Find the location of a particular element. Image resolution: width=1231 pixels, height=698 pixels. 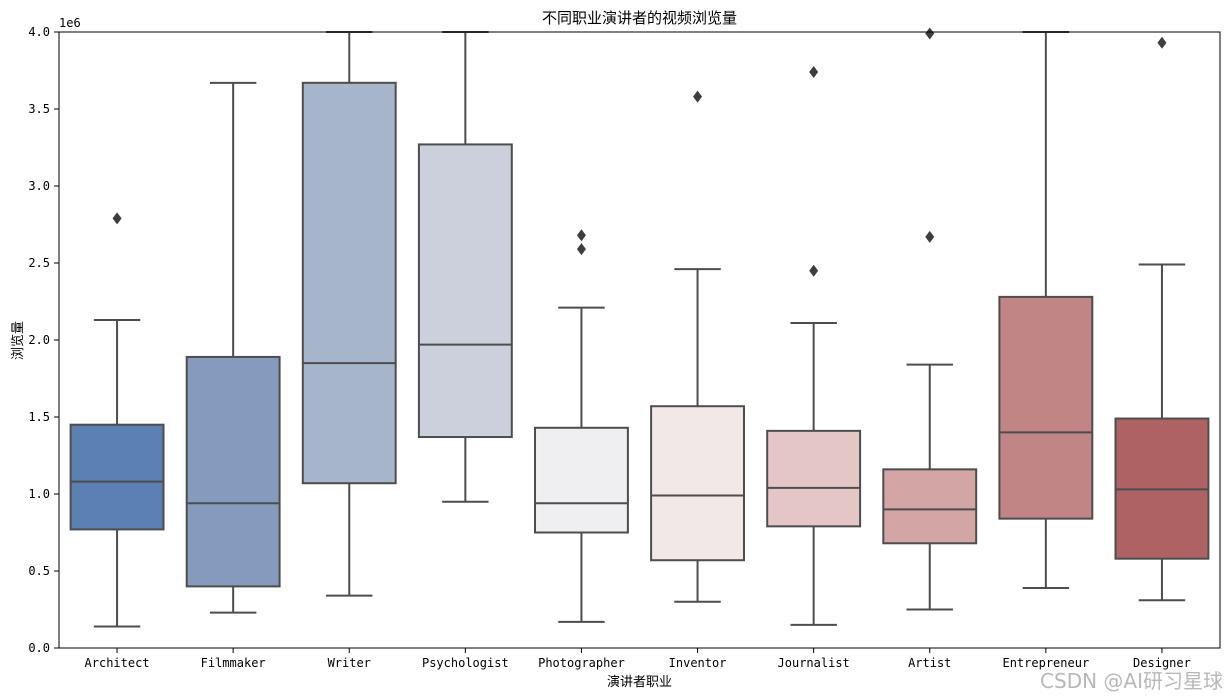

y-tick-label: 4.0 is located at coordinates (39, 32).